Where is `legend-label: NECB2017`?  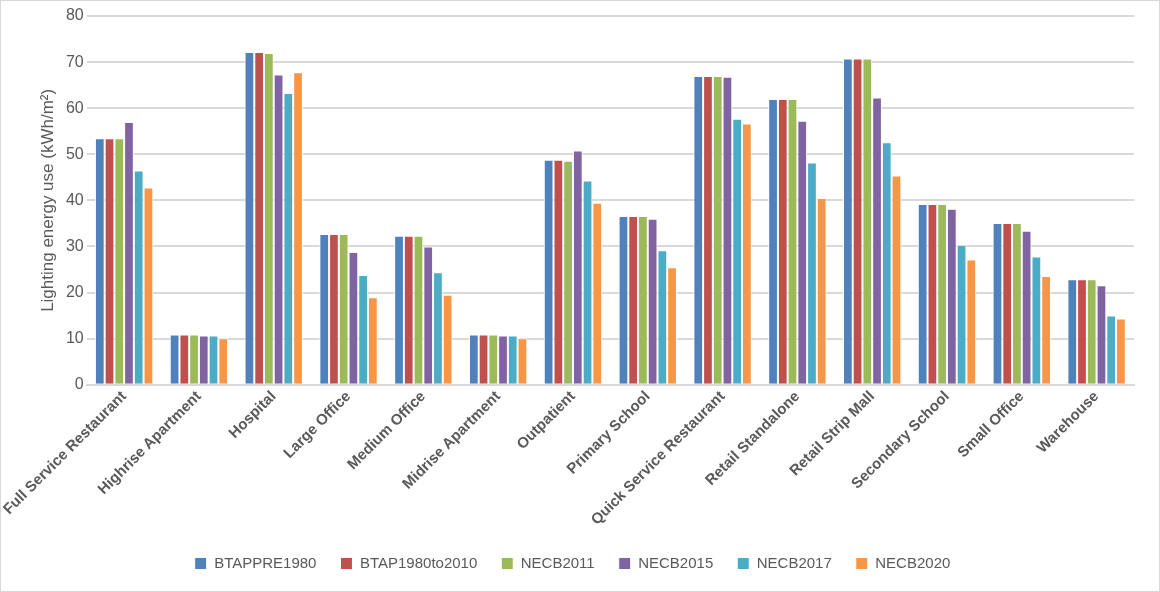
legend-label: NECB2017 is located at coordinates (794, 562).